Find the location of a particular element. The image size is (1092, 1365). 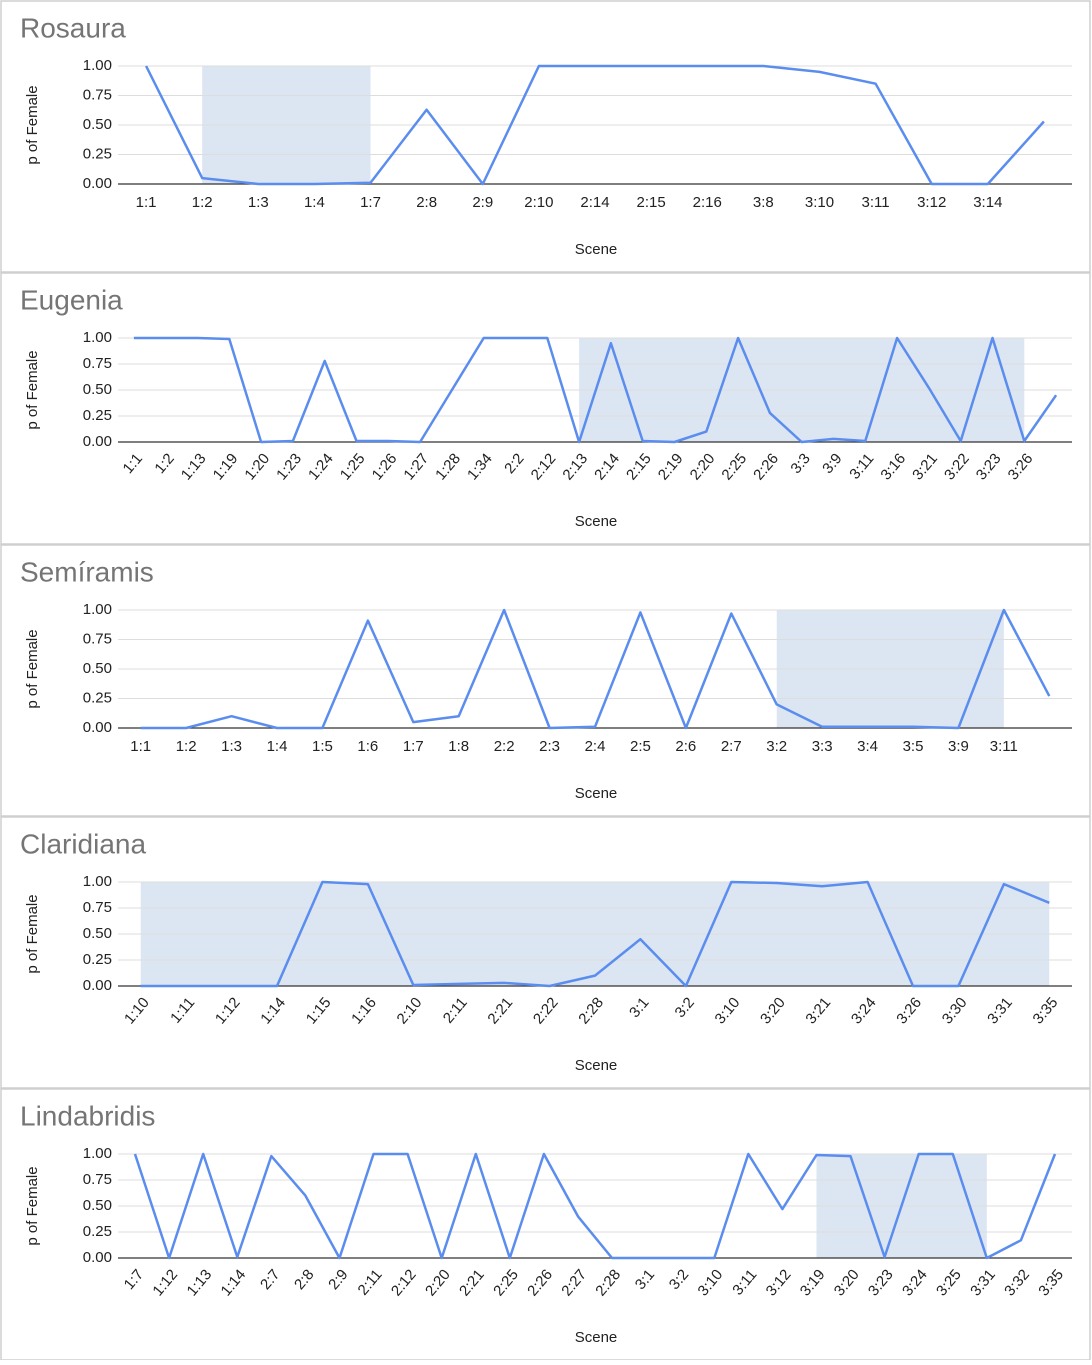

x-tick-label: 2:15 is located at coordinates (639, 466).